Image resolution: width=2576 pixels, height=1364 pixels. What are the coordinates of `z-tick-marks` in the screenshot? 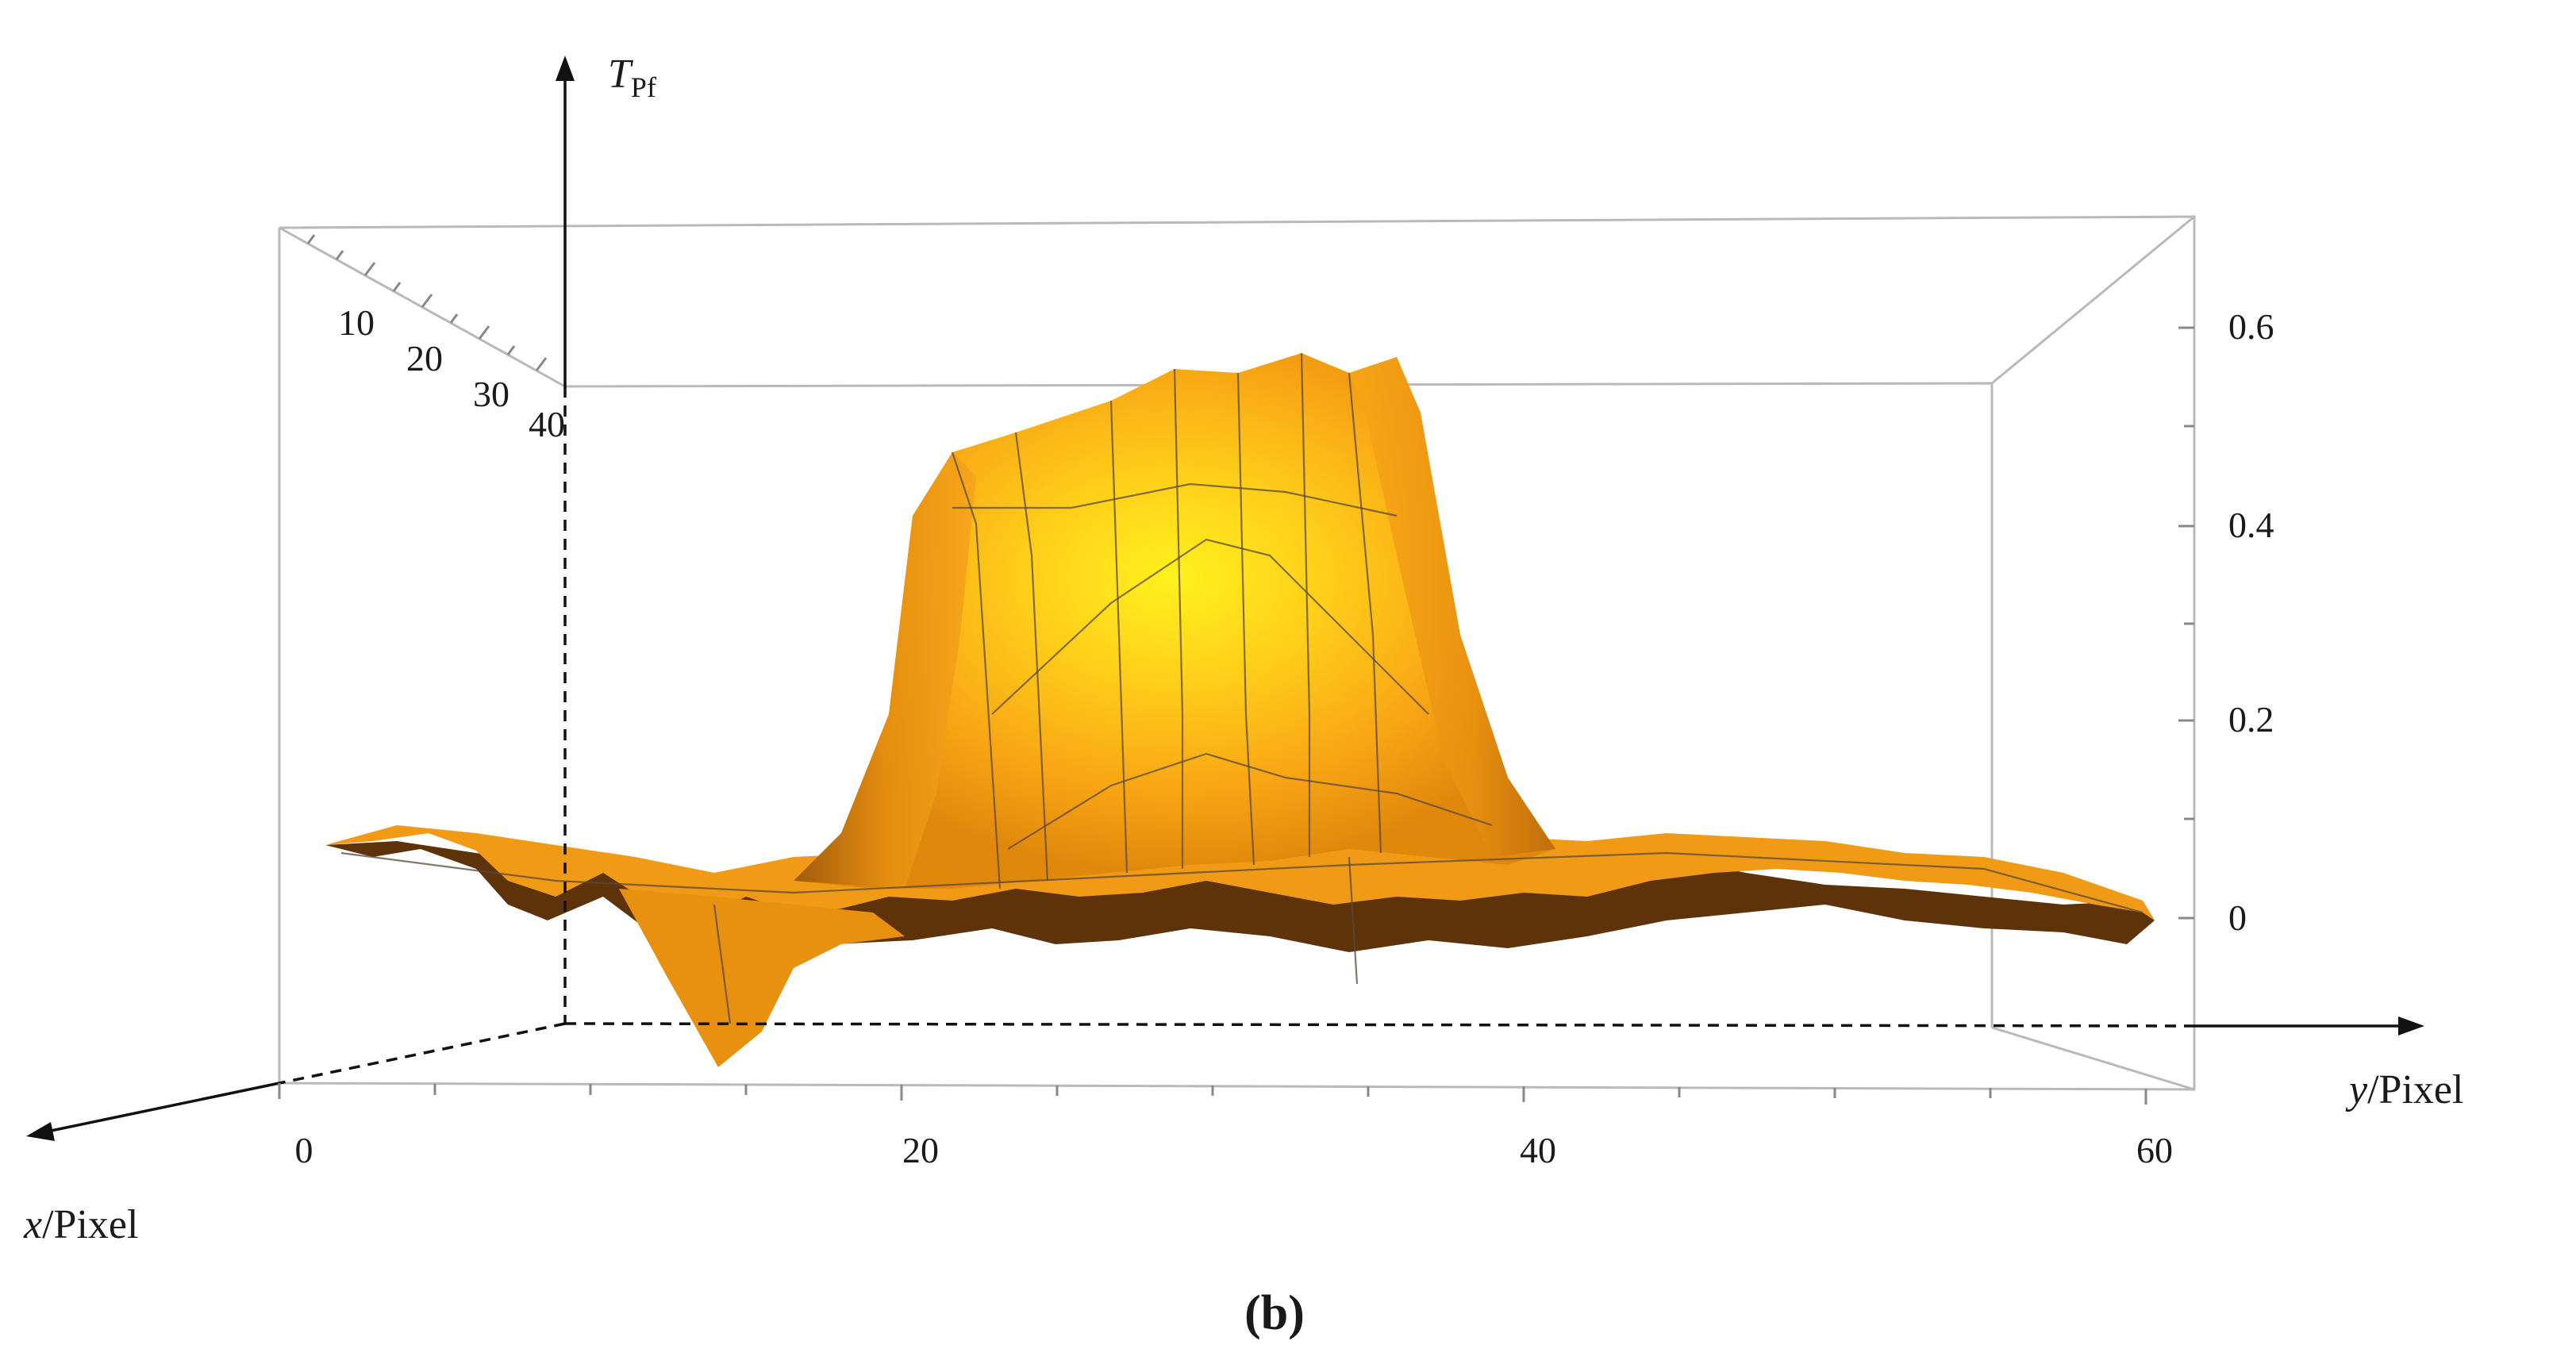 It's located at (2186, 623).